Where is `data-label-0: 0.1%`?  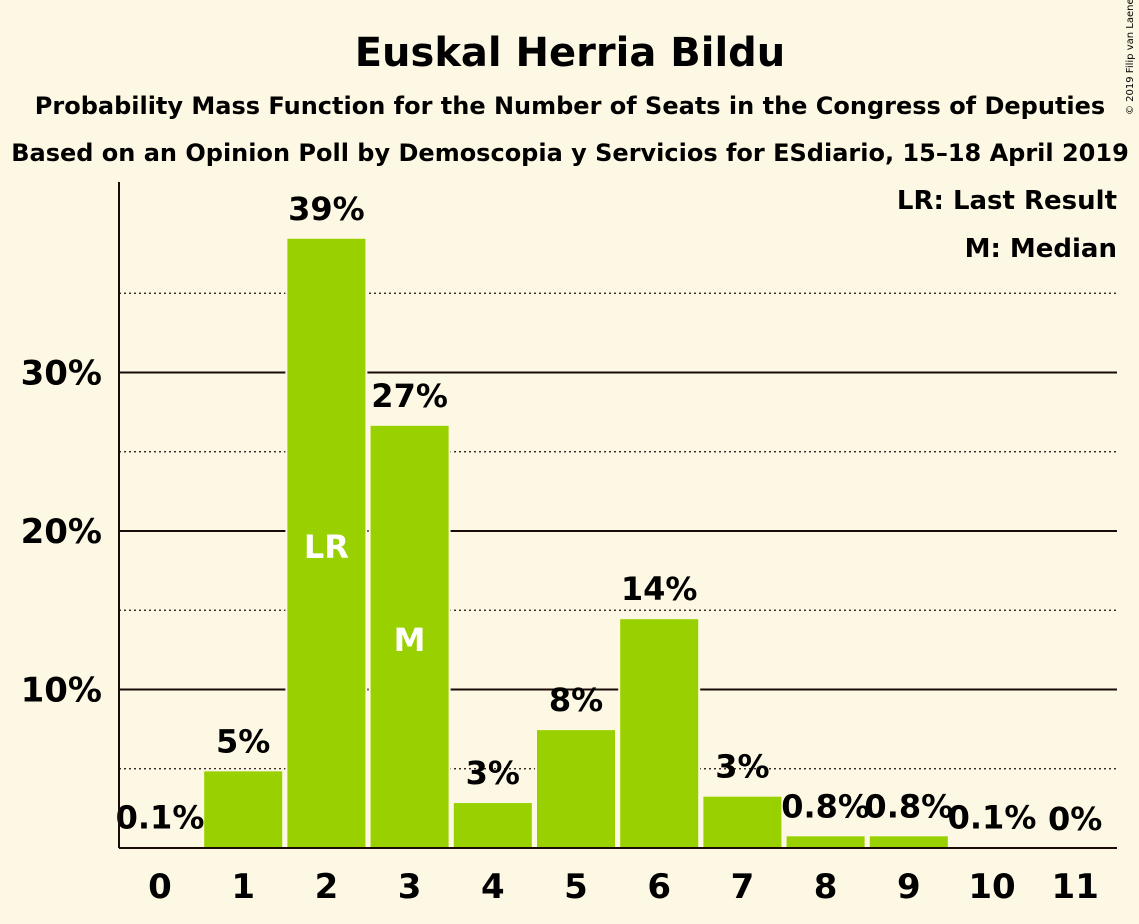
data-label-0: 0.1% is located at coordinates (160, 817).